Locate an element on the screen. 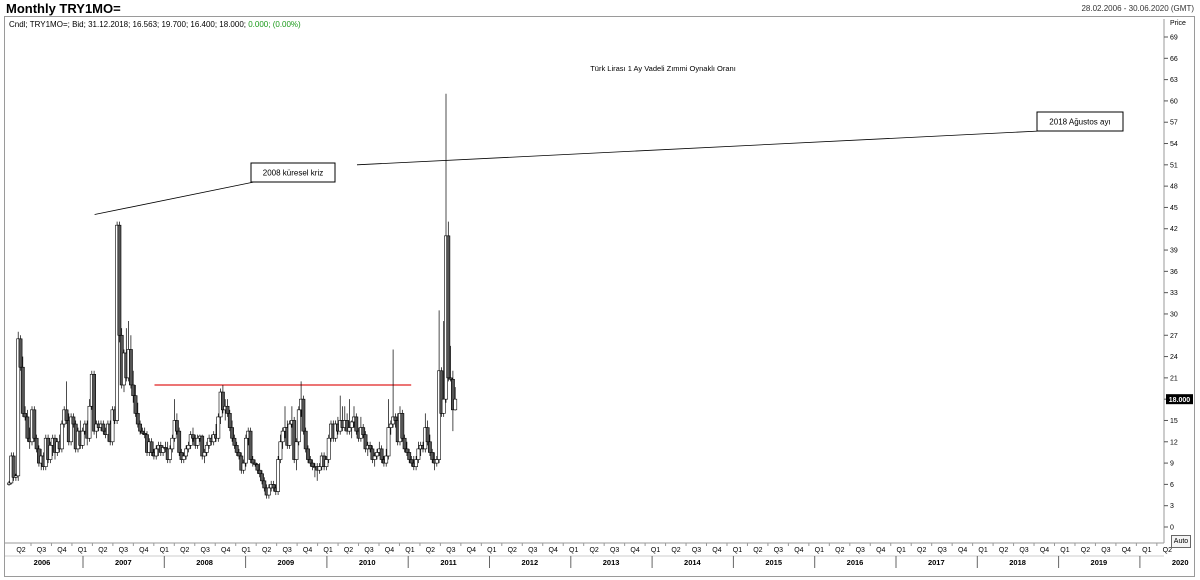  last-price-label: 18.000 is located at coordinates (1180, 400).